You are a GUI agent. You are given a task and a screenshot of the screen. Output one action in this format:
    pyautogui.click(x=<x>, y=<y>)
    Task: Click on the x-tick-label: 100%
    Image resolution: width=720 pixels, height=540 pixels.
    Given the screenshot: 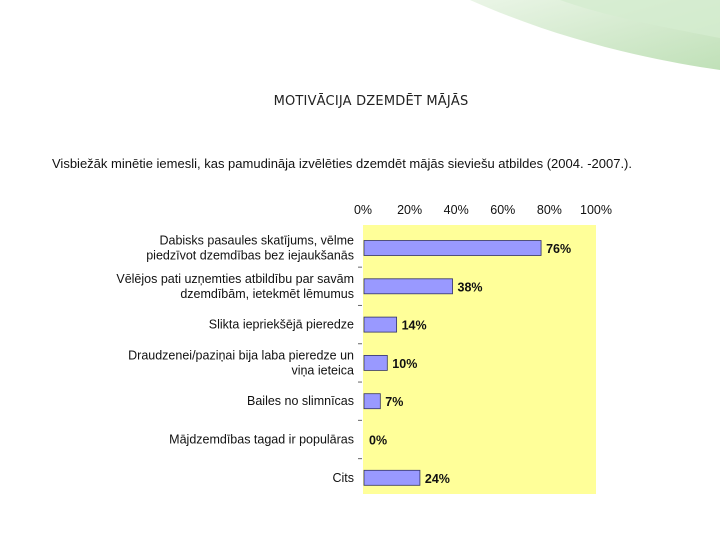 What is the action you would take?
    pyautogui.click(x=596, y=210)
    